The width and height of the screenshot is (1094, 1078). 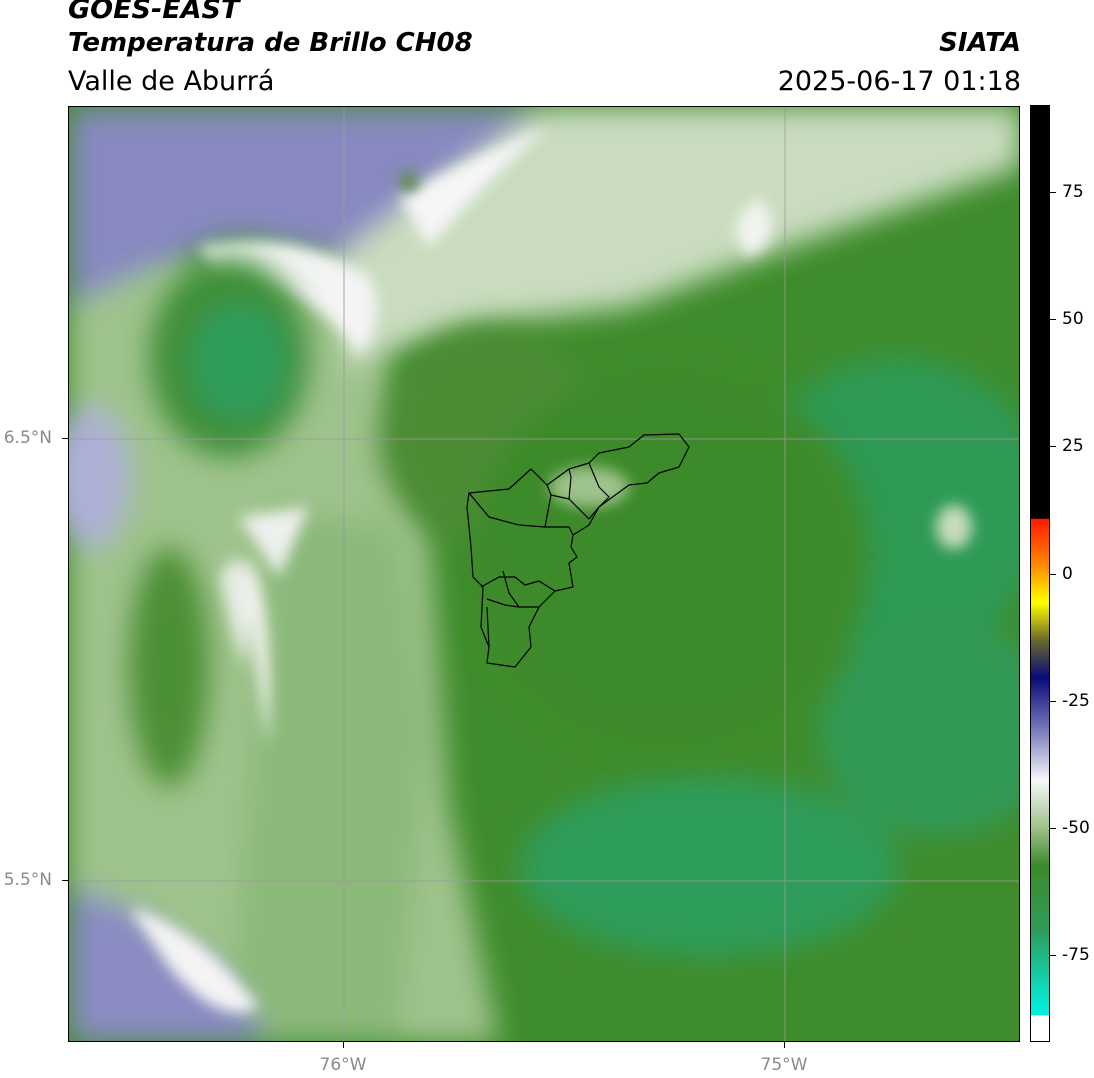 I want to click on lat-label-6-5: 6.5°N, so click(x=27, y=438).